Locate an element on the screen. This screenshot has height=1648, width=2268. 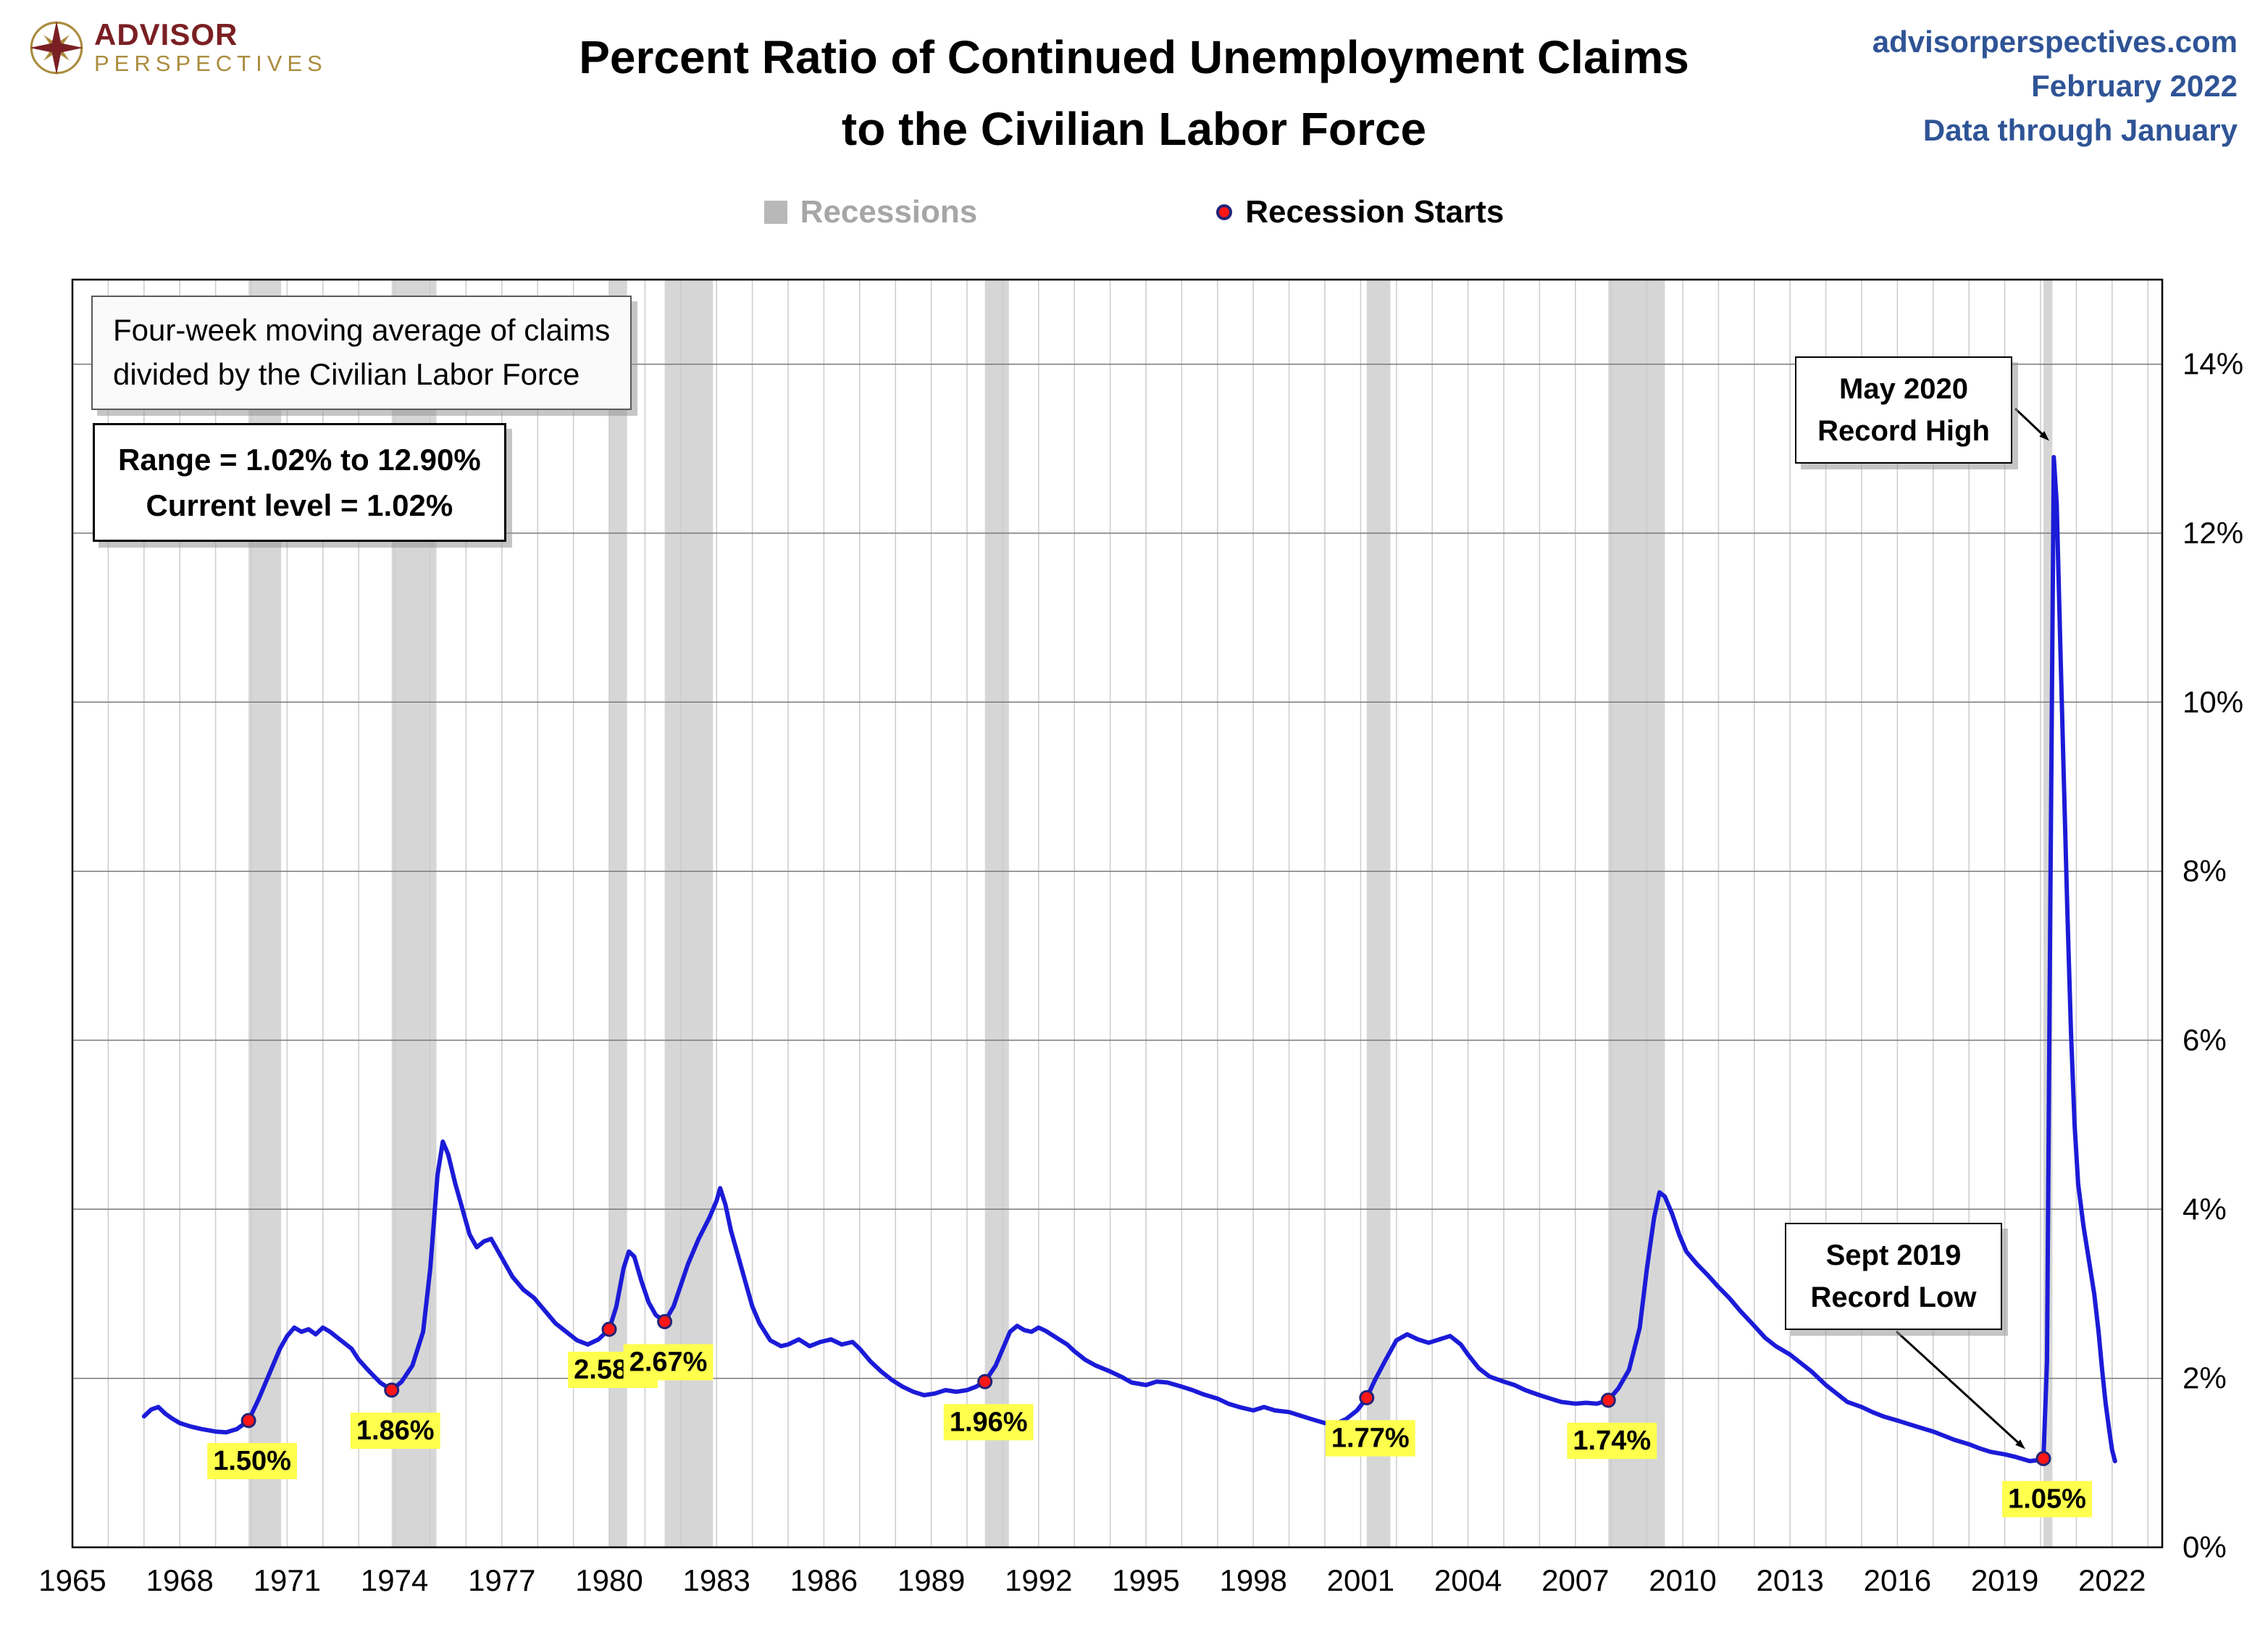
record-high-arrow is located at coordinates (2032, 424).